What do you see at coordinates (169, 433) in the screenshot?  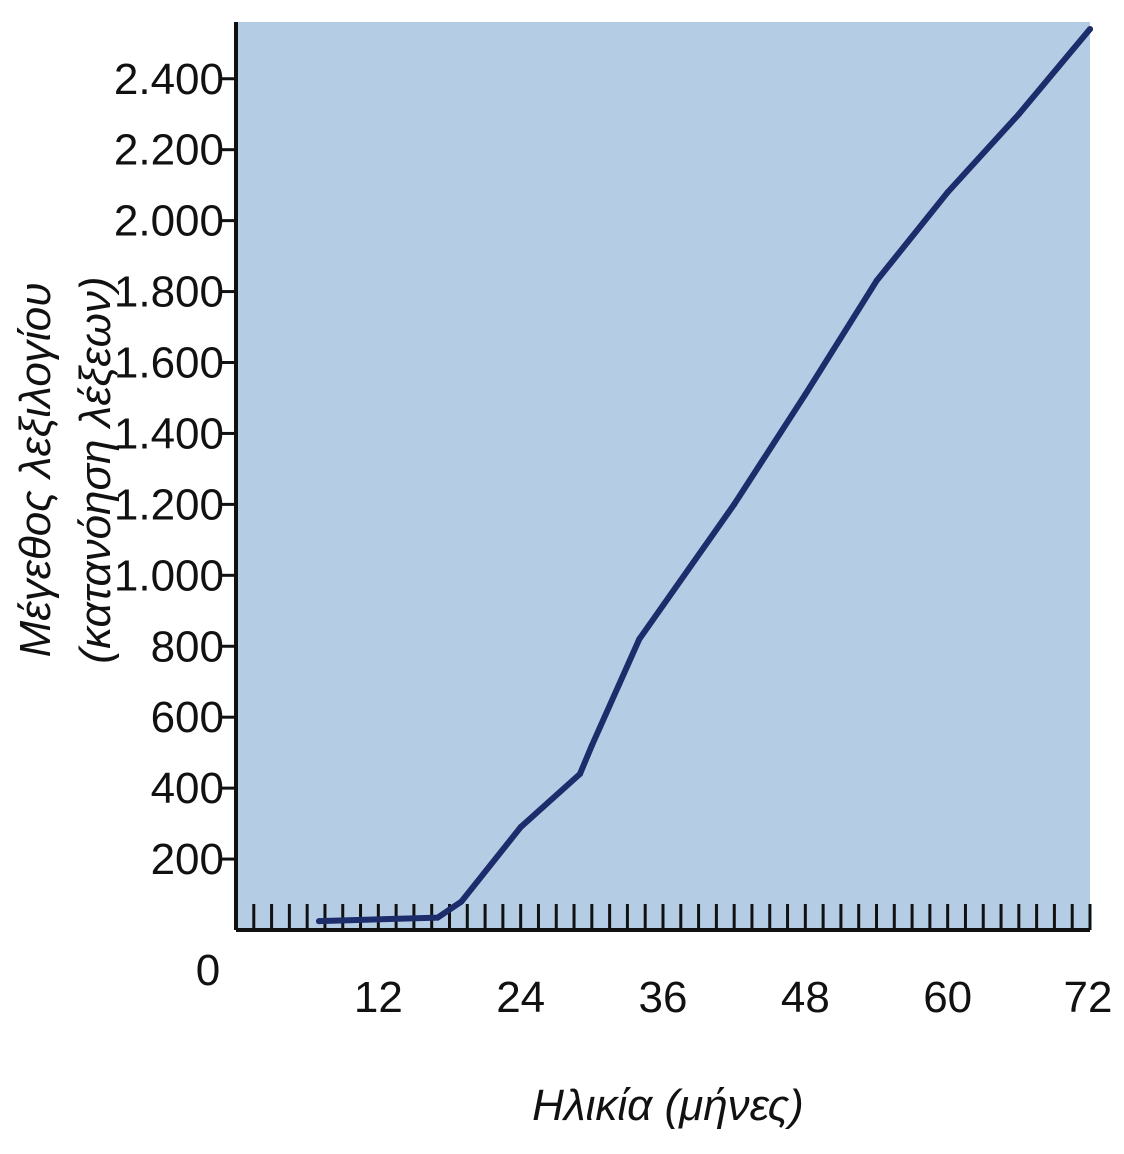 I see `y-tick-label: 1.400` at bounding box center [169, 433].